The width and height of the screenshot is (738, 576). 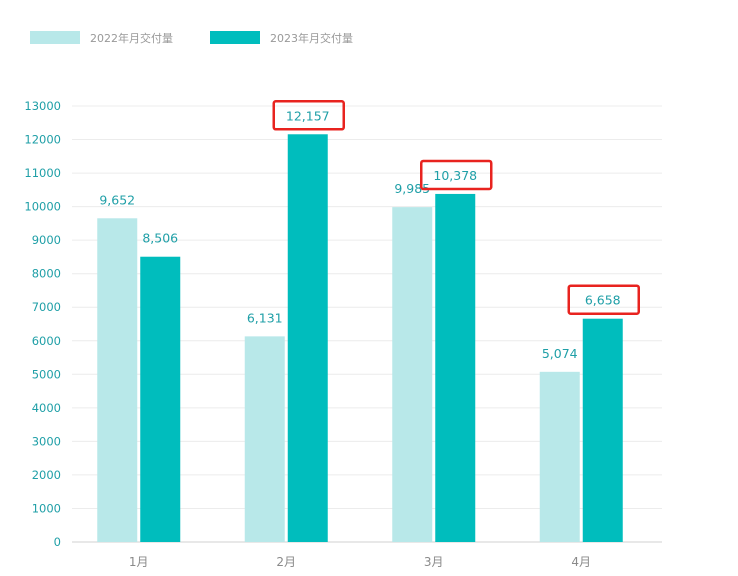 What do you see at coordinates (265, 317) in the screenshot?
I see `data-label: 6,131` at bounding box center [265, 317].